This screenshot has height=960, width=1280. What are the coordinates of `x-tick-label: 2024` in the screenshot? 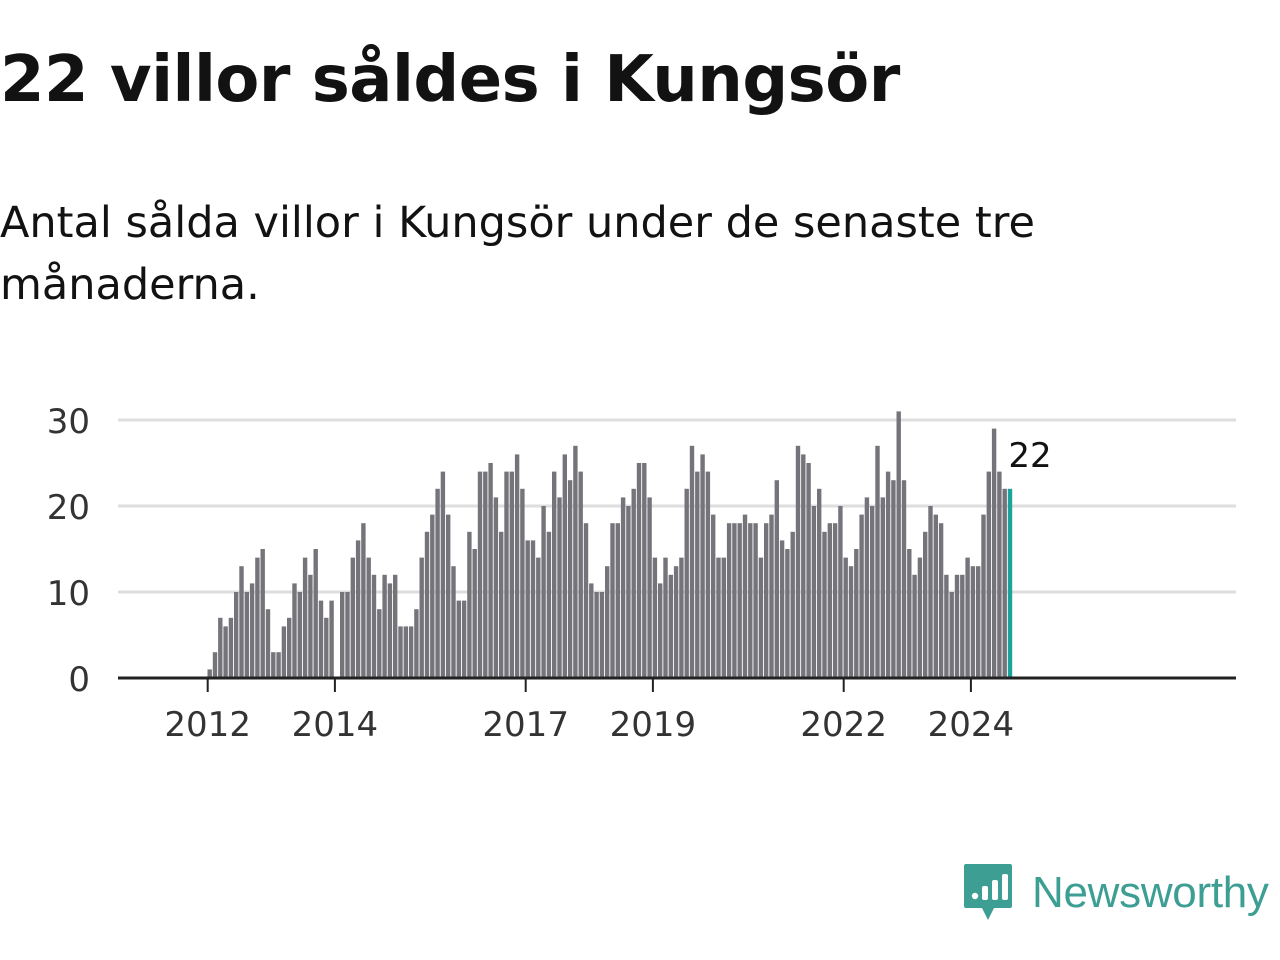 It's located at (971, 725).